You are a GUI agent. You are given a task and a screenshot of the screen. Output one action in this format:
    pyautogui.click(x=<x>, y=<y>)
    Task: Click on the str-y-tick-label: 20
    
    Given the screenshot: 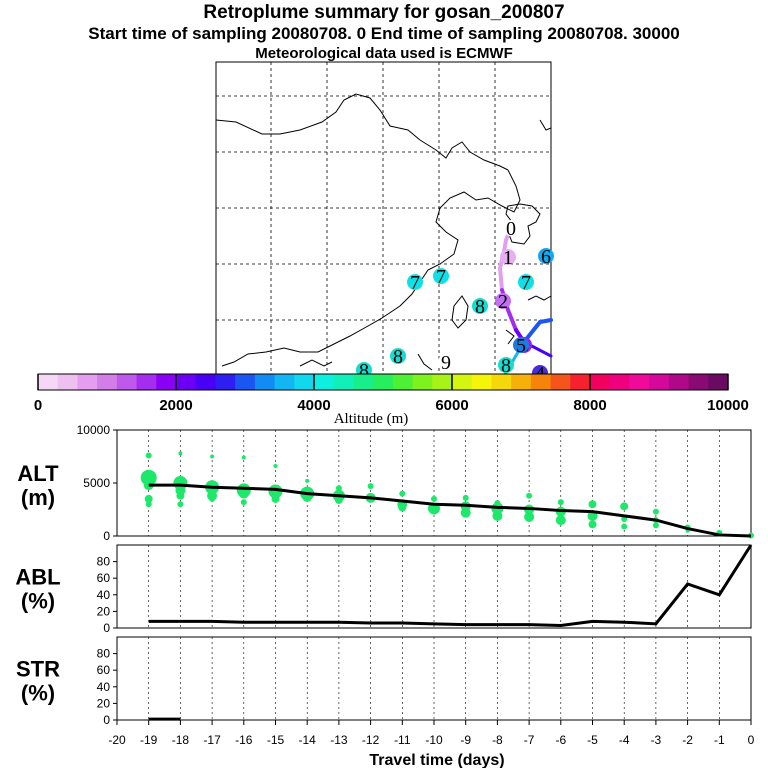 What is the action you would take?
    pyautogui.click(x=104, y=703)
    